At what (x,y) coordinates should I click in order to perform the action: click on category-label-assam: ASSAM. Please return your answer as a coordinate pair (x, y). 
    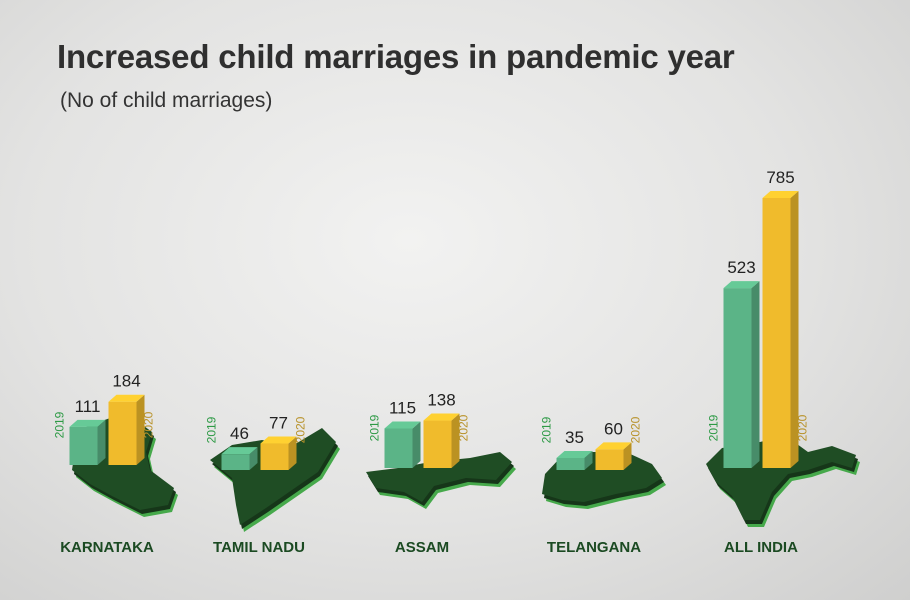
    Looking at the image, I should click on (422, 547).